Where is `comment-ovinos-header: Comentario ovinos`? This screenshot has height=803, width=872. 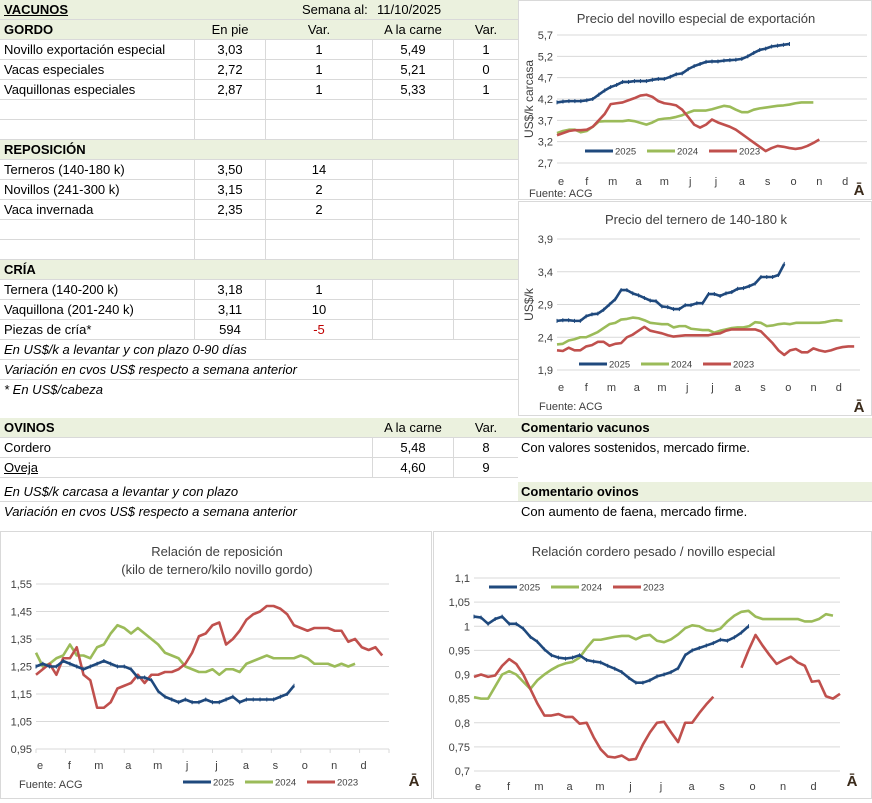
comment-ovinos-header: Comentario ovinos is located at coordinates (695, 492).